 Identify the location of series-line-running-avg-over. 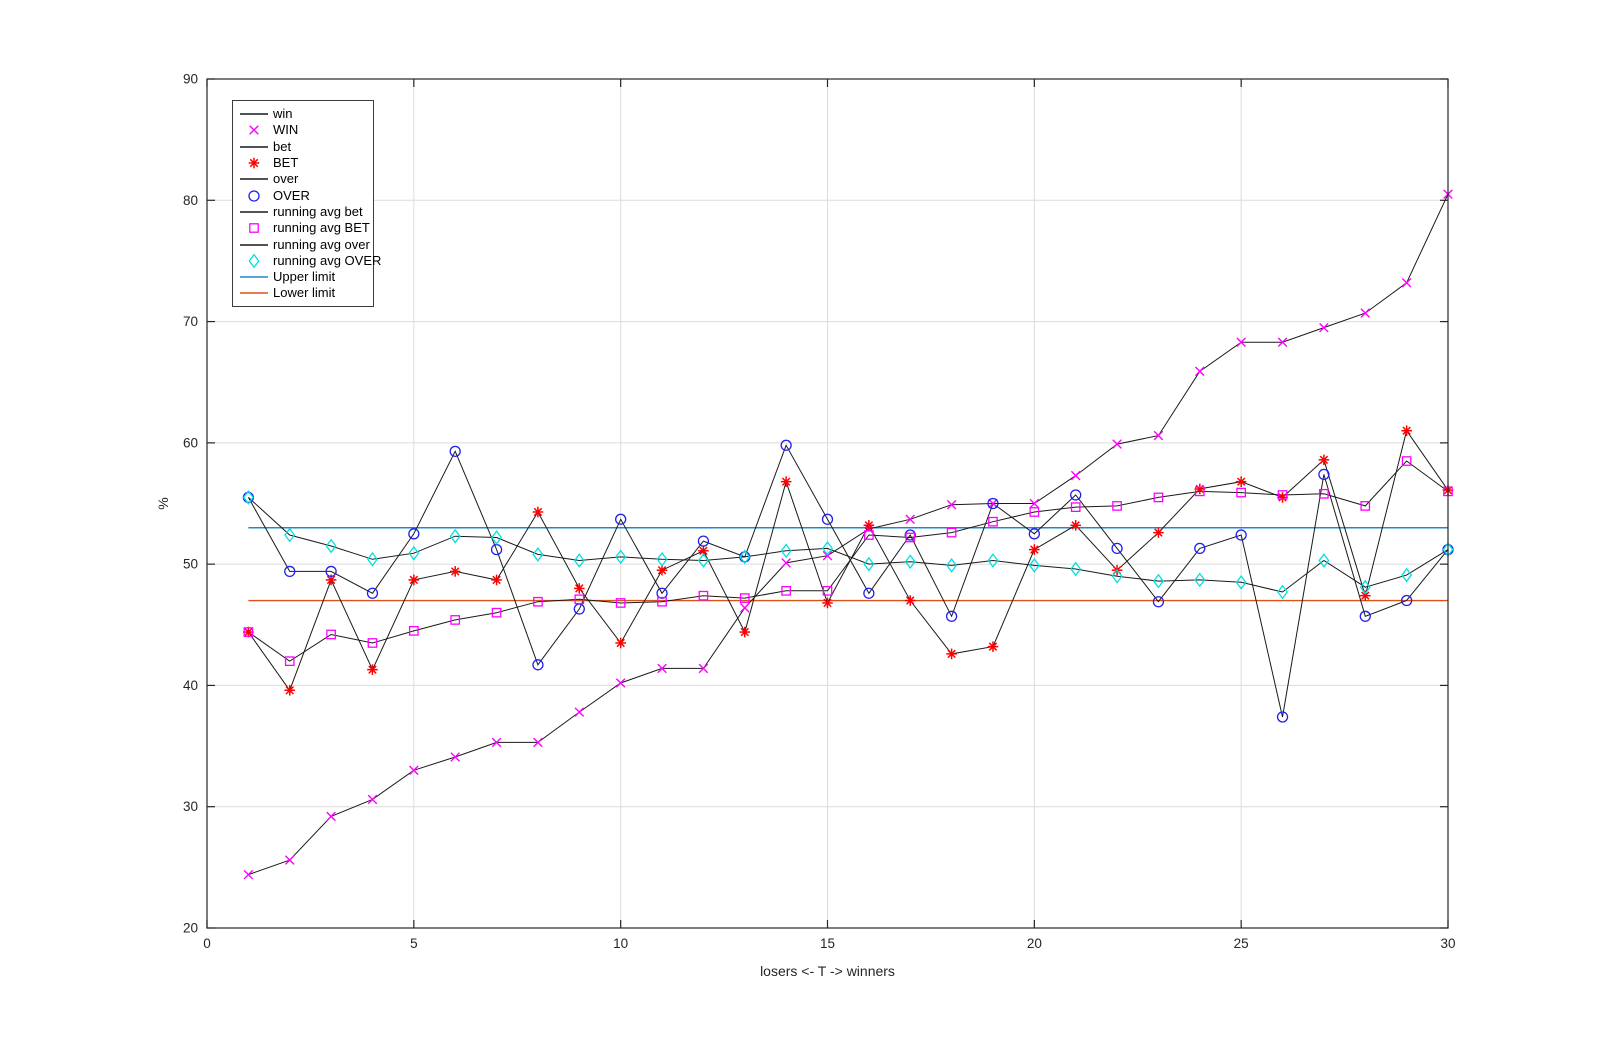
(848, 545).